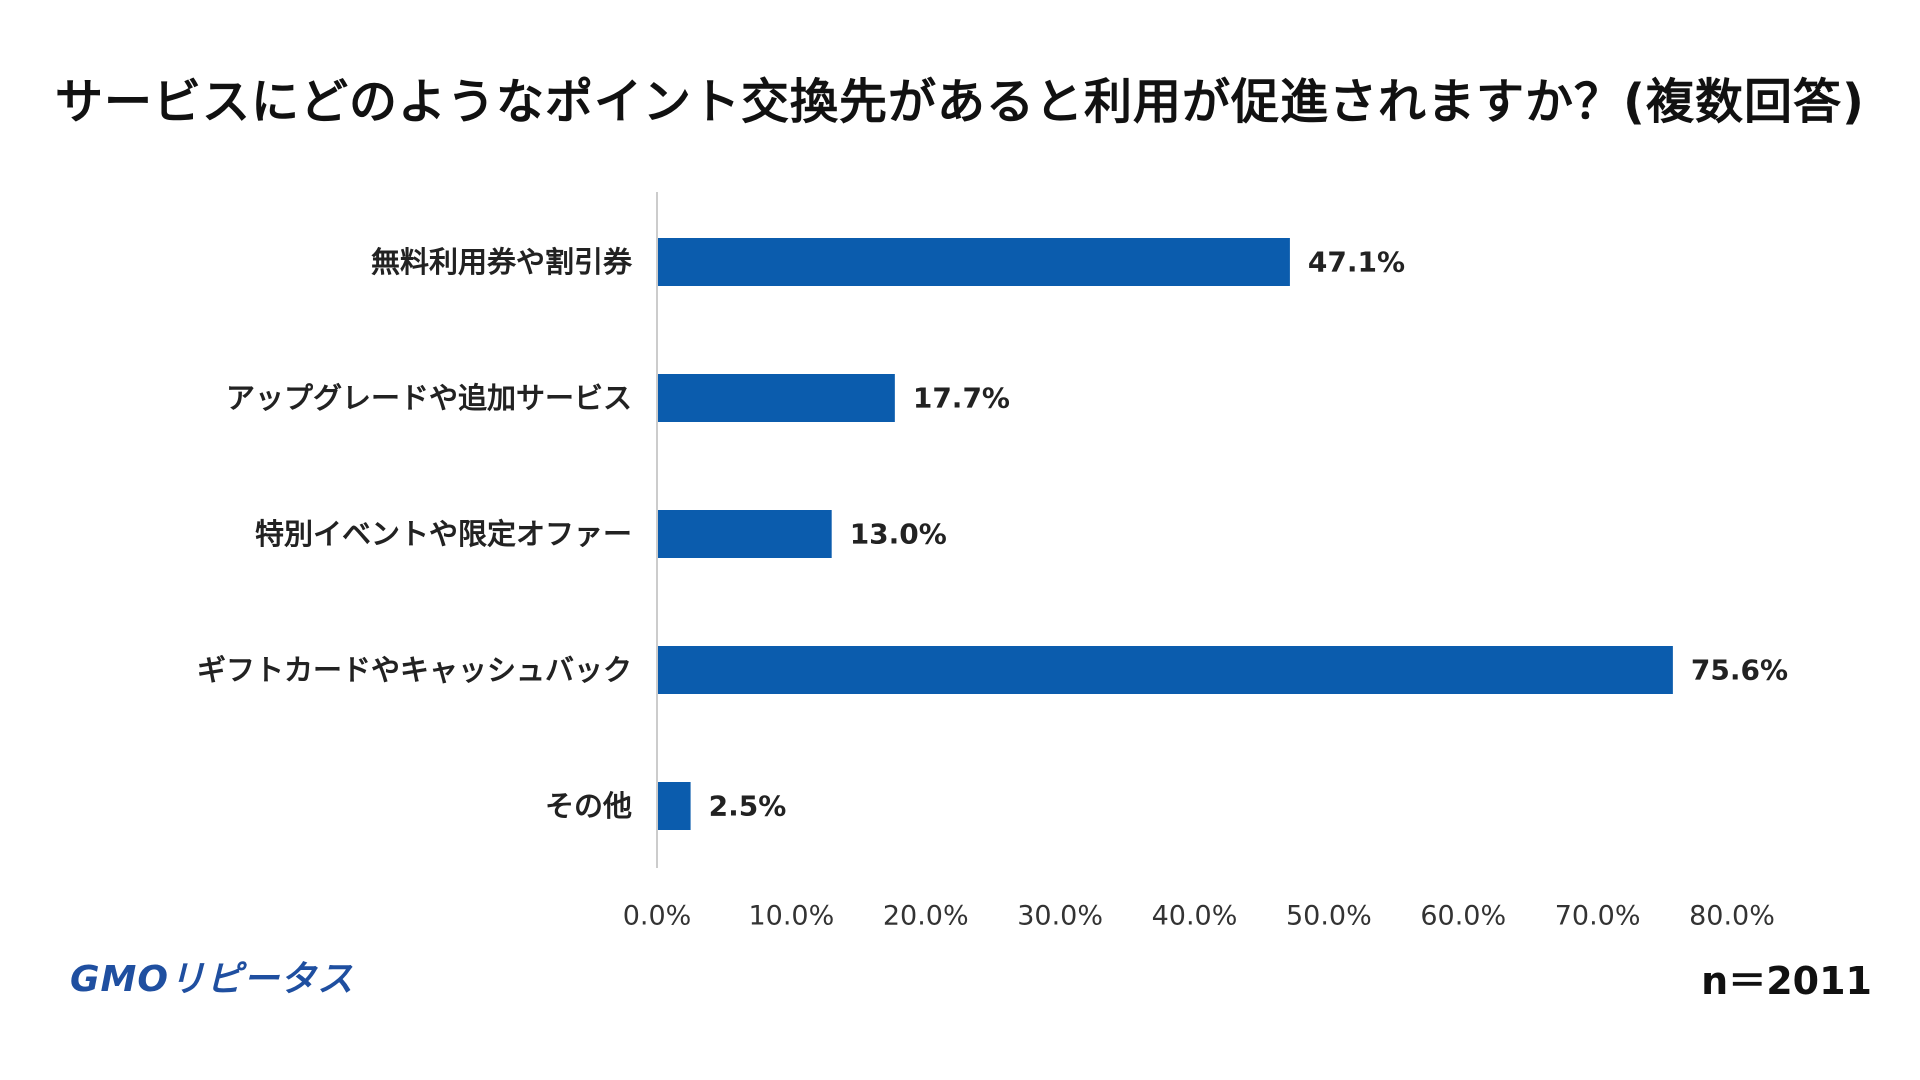  Describe the element at coordinates (443, 534) in the screenshot. I see `category-label-2: 特別イベントや限定オファー` at that location.